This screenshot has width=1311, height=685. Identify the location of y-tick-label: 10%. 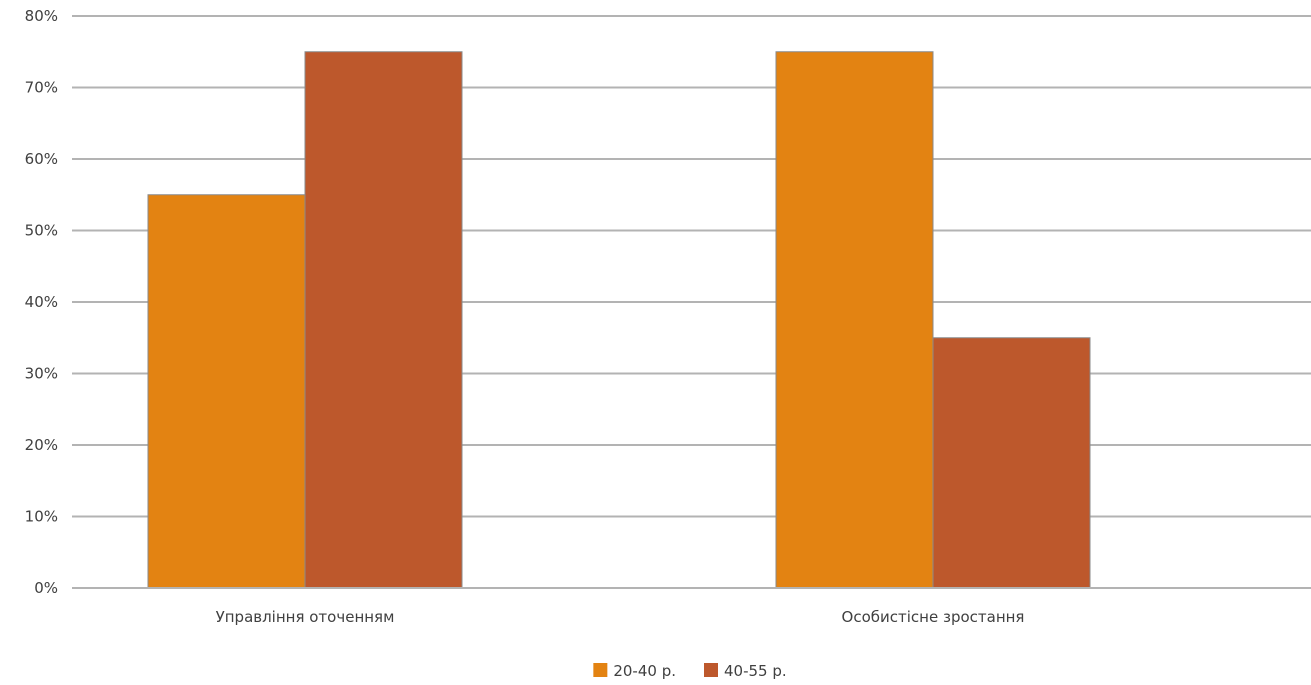
(41, 517).